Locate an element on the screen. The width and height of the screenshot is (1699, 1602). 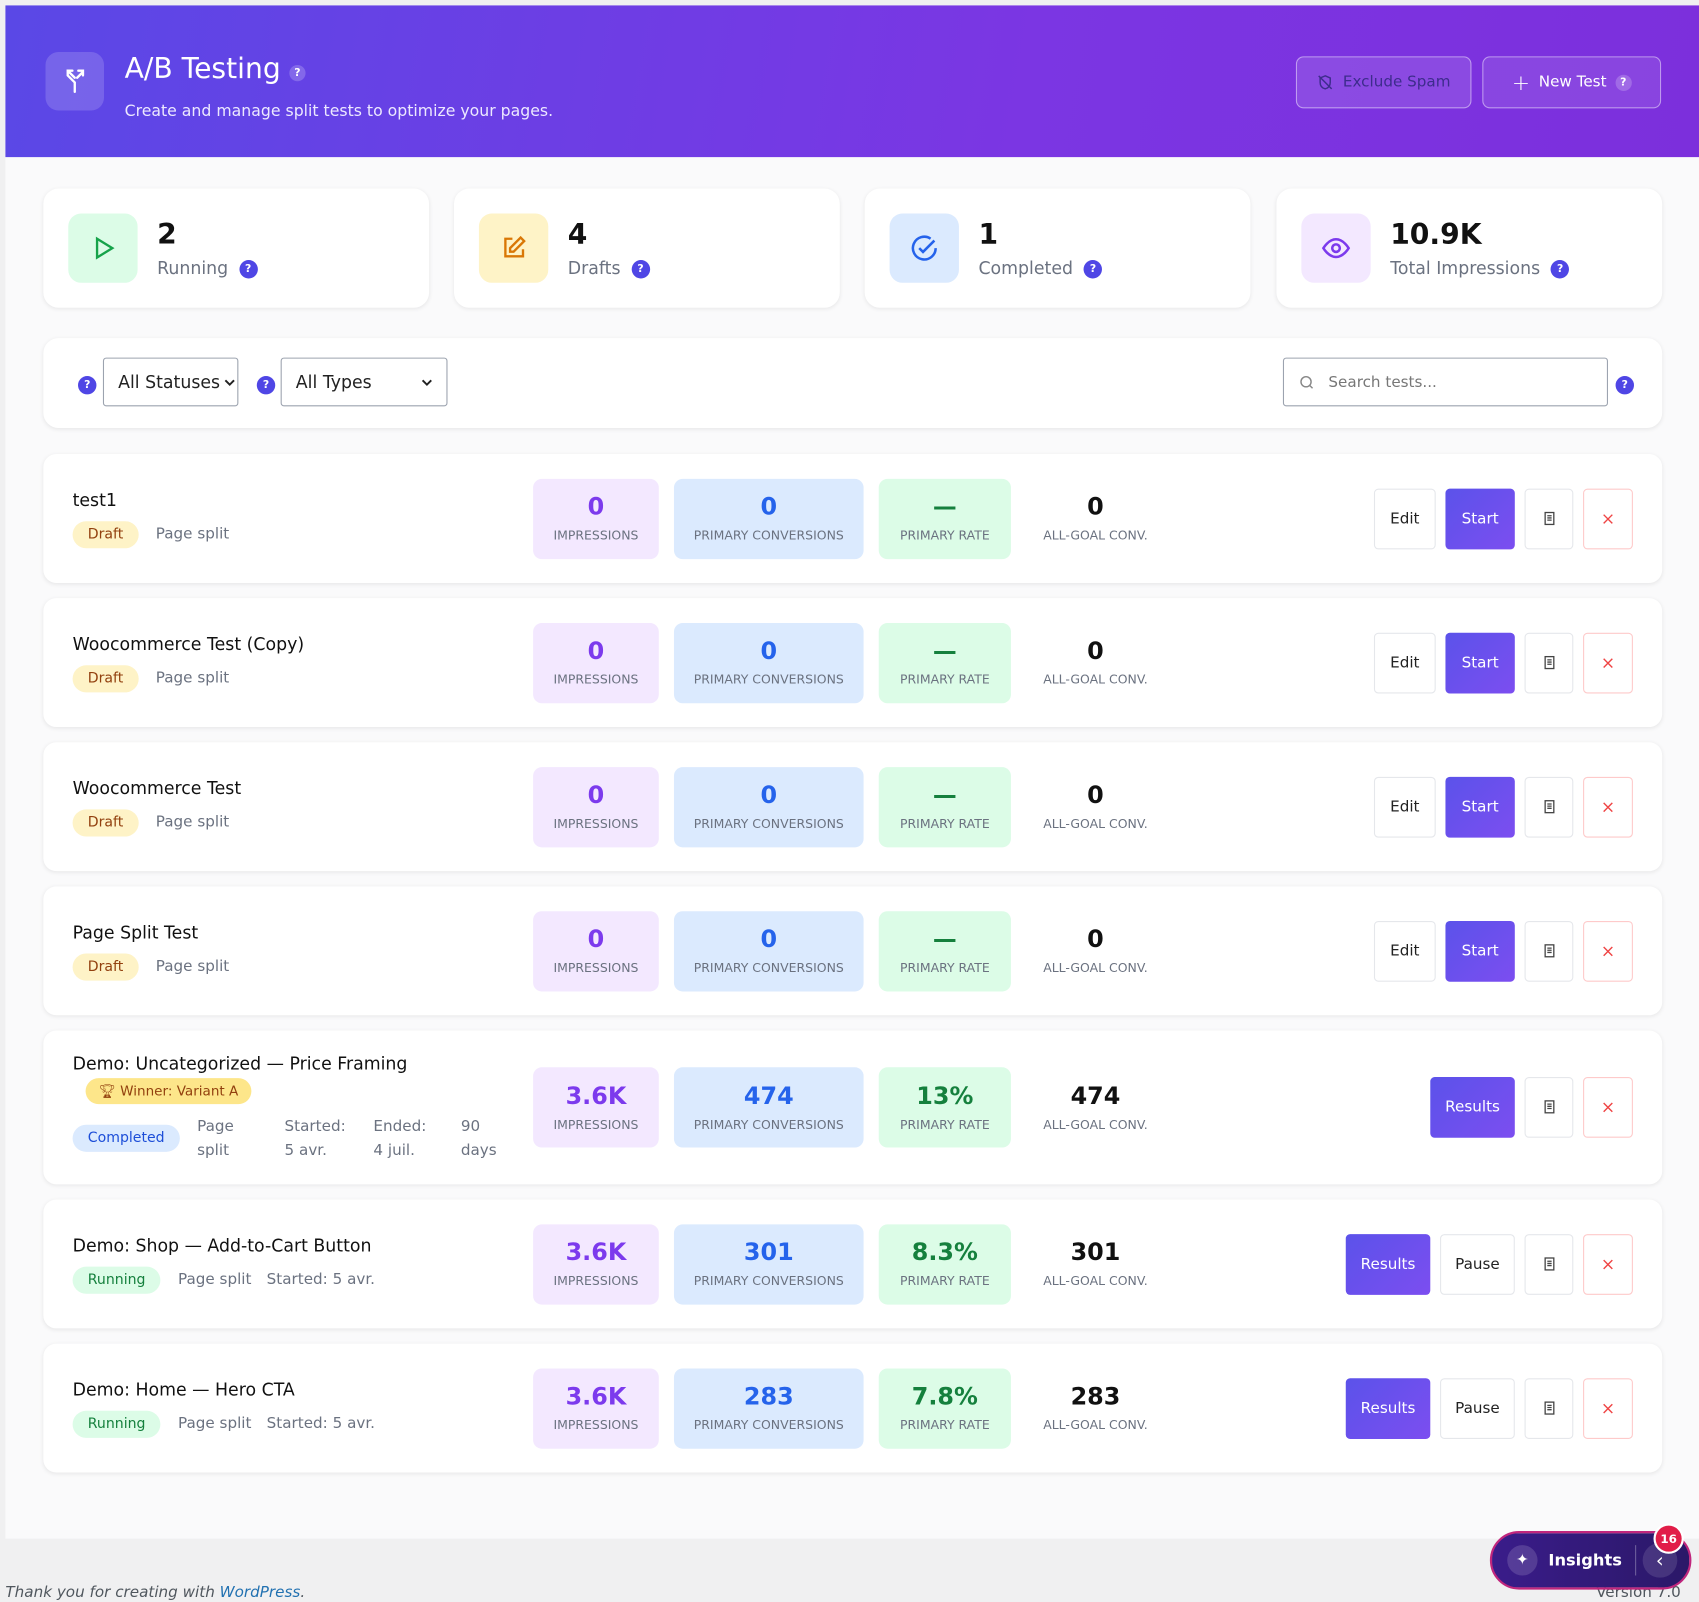
actions: Results is located at coordinates (1531, 1107).